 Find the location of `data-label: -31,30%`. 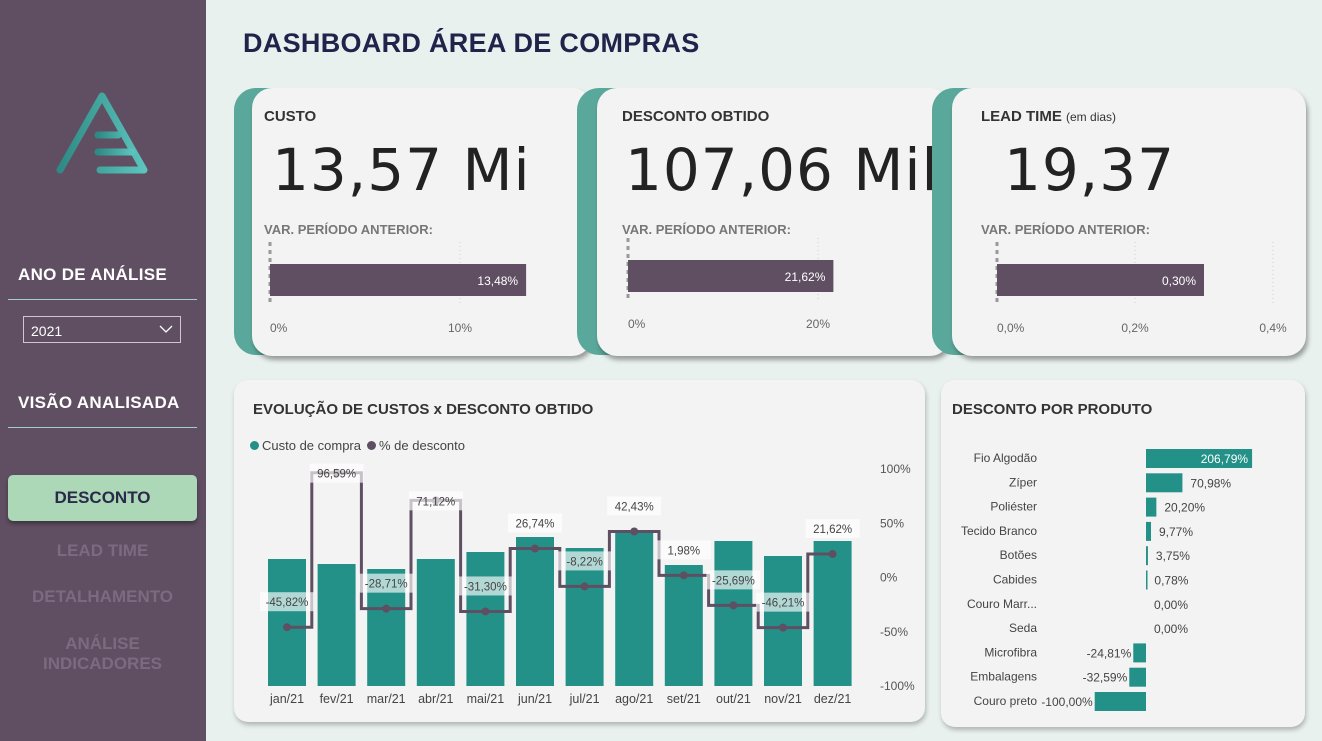

data-label: -31,30% is located at coordinates (485, 587).